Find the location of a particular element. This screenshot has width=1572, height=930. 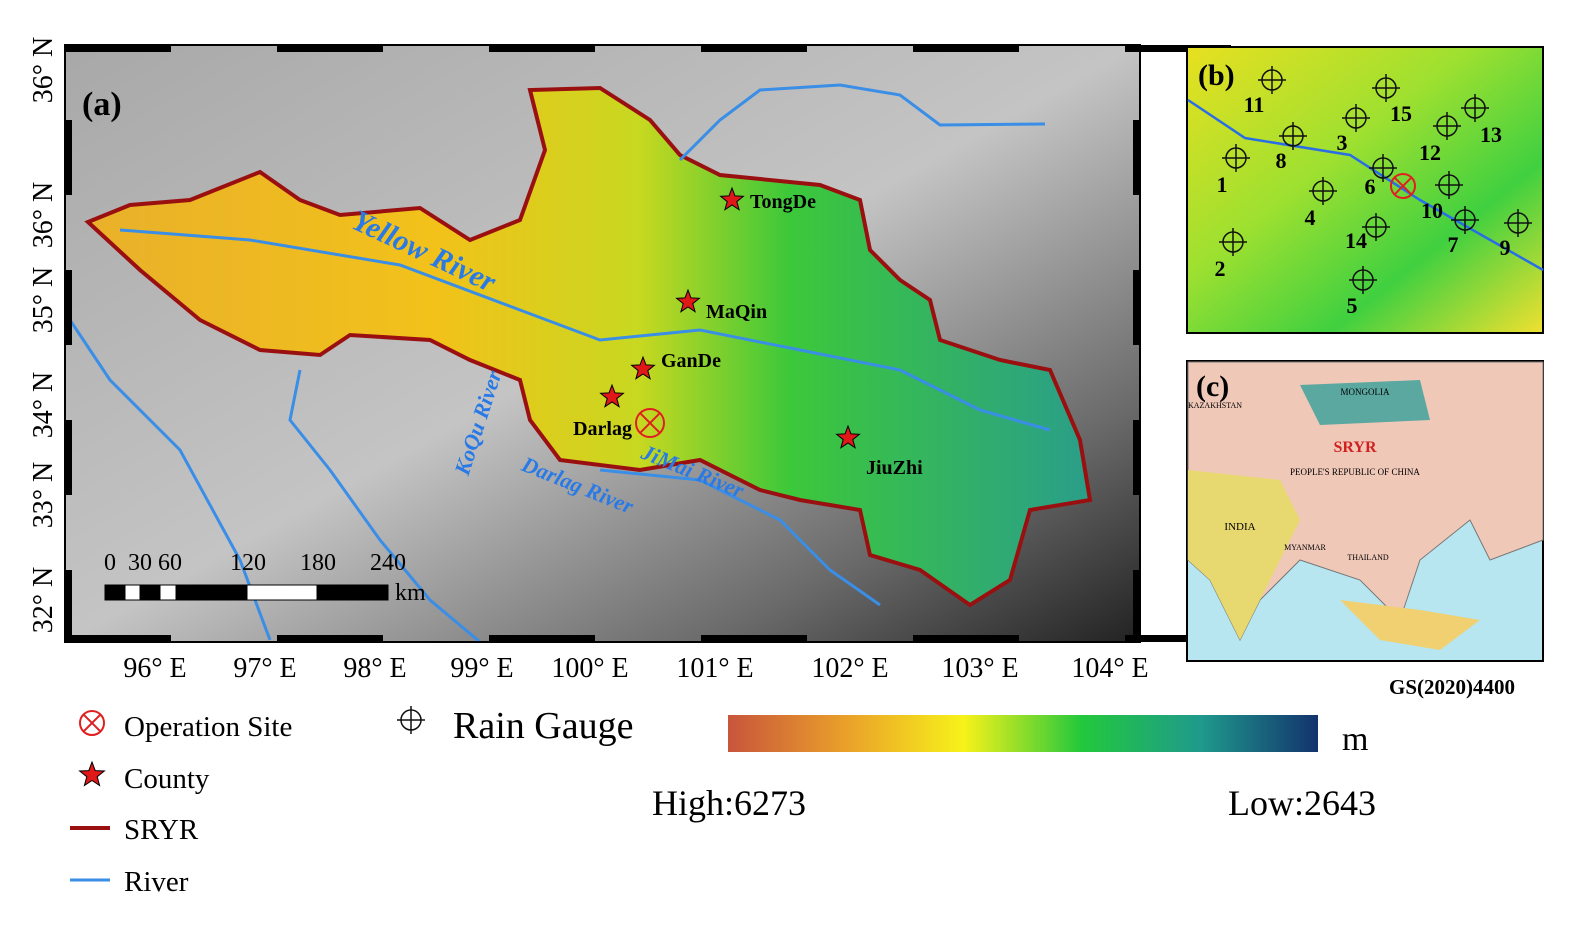

place-label: MONGOLIA is located at coordinates (1365, 392).